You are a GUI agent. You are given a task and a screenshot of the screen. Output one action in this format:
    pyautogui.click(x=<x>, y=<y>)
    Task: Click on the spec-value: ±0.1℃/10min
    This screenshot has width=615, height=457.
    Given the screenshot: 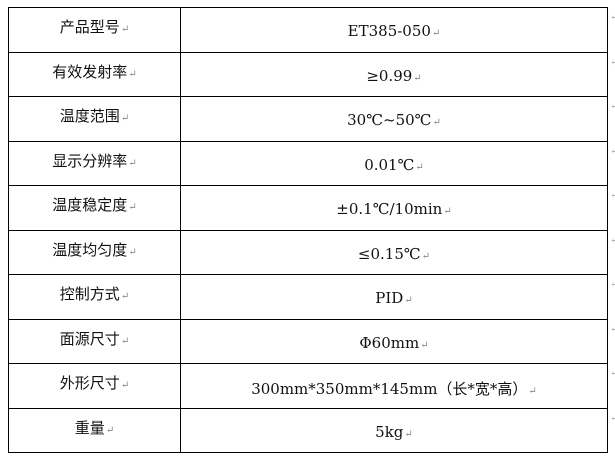 What is the action you would take?
    pyautogui.click(x=389, y=209)
    